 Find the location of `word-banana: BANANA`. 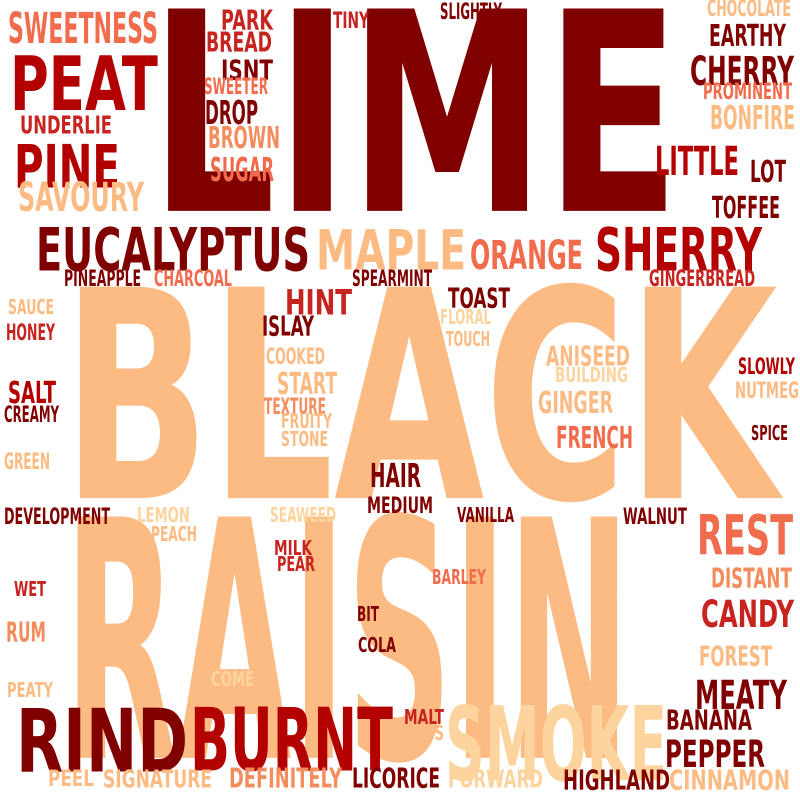

word-banana: BANANA is located at coordinates (709, 720).